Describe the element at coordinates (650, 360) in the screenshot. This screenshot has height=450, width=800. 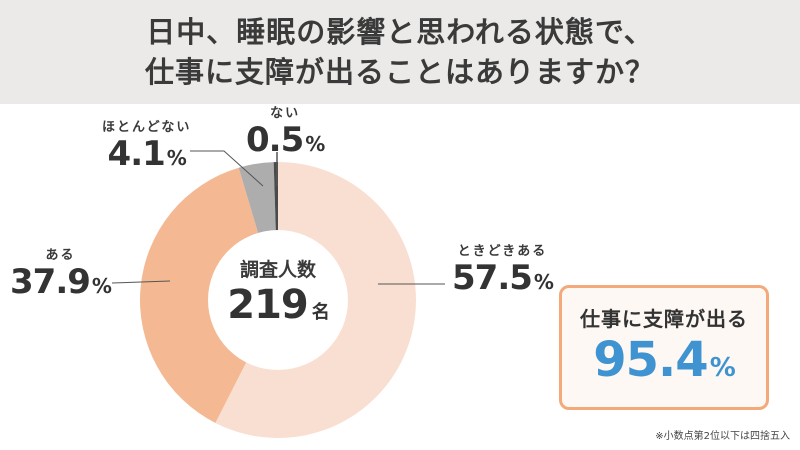
I see `highlight-number: 95.4` at that location.